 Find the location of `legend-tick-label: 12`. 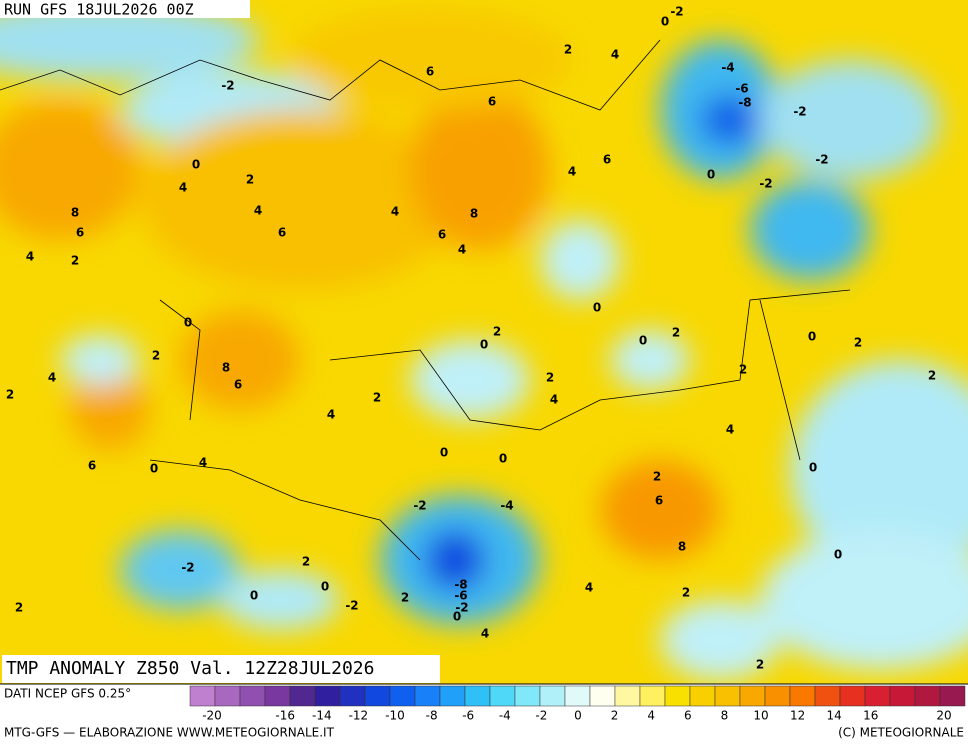

legend-tick-label: 12 is located at coordinates (797, 716).